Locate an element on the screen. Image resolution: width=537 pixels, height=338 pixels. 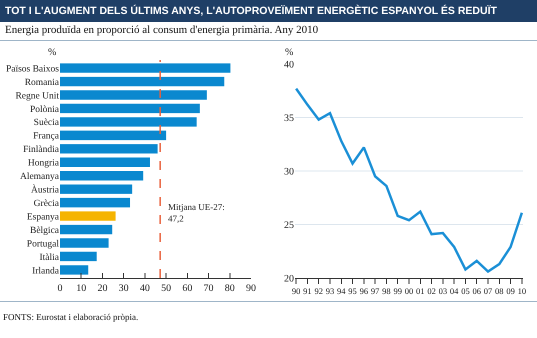
y-tick-label: Bèlgica is located at coordinates (45, 231).